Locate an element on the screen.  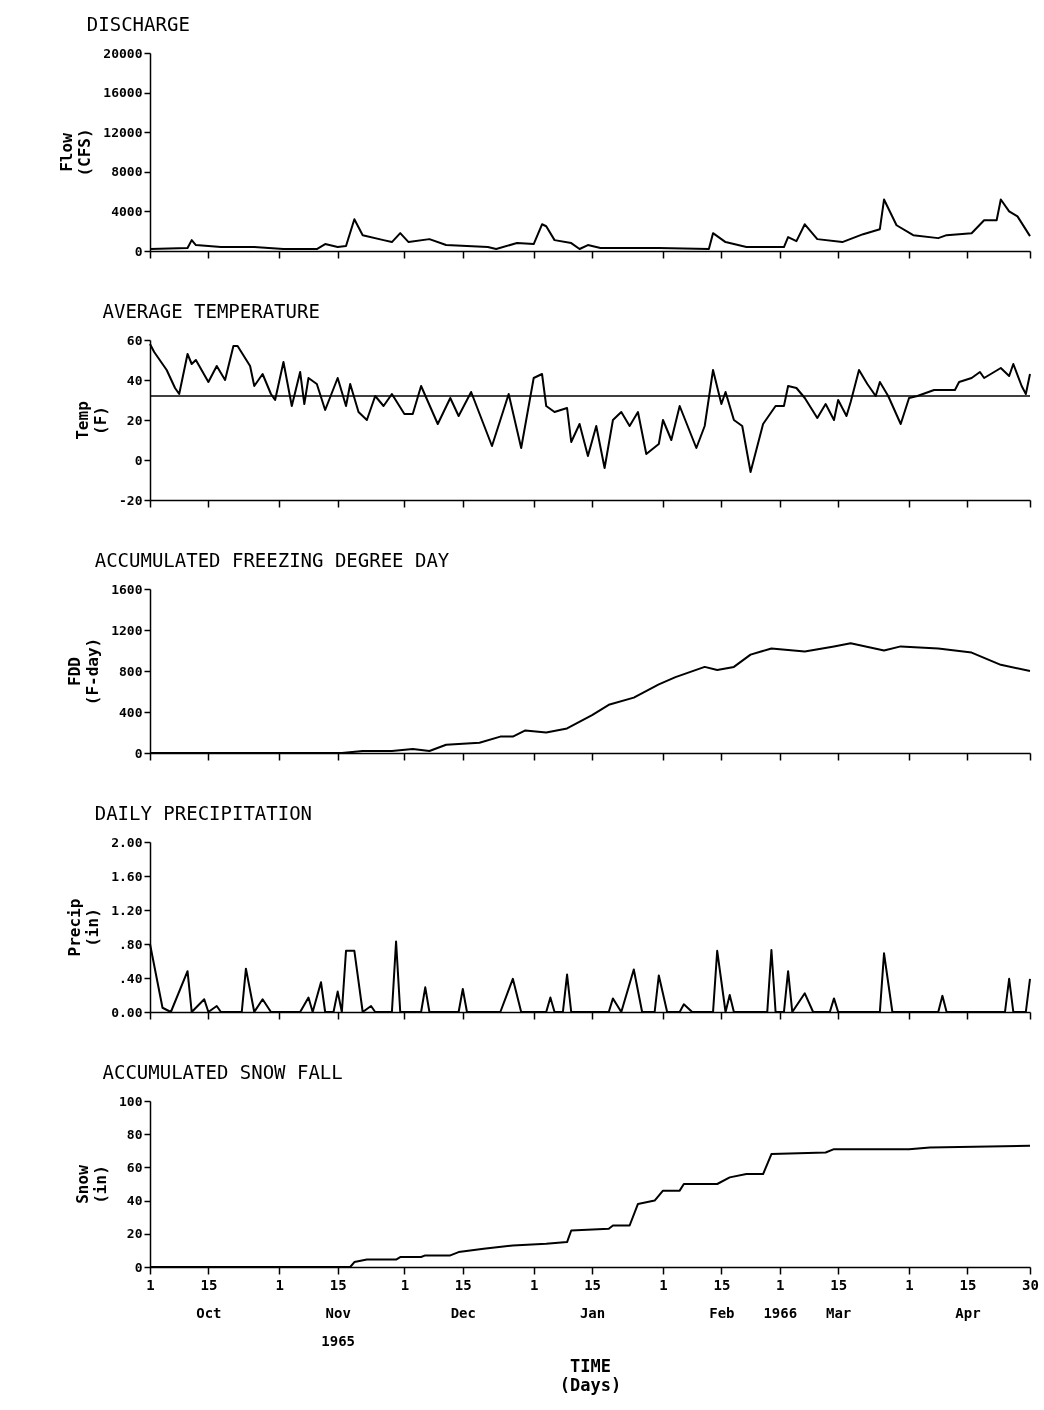
y-tick-label: 4000 is located at coordinates (127, 211).